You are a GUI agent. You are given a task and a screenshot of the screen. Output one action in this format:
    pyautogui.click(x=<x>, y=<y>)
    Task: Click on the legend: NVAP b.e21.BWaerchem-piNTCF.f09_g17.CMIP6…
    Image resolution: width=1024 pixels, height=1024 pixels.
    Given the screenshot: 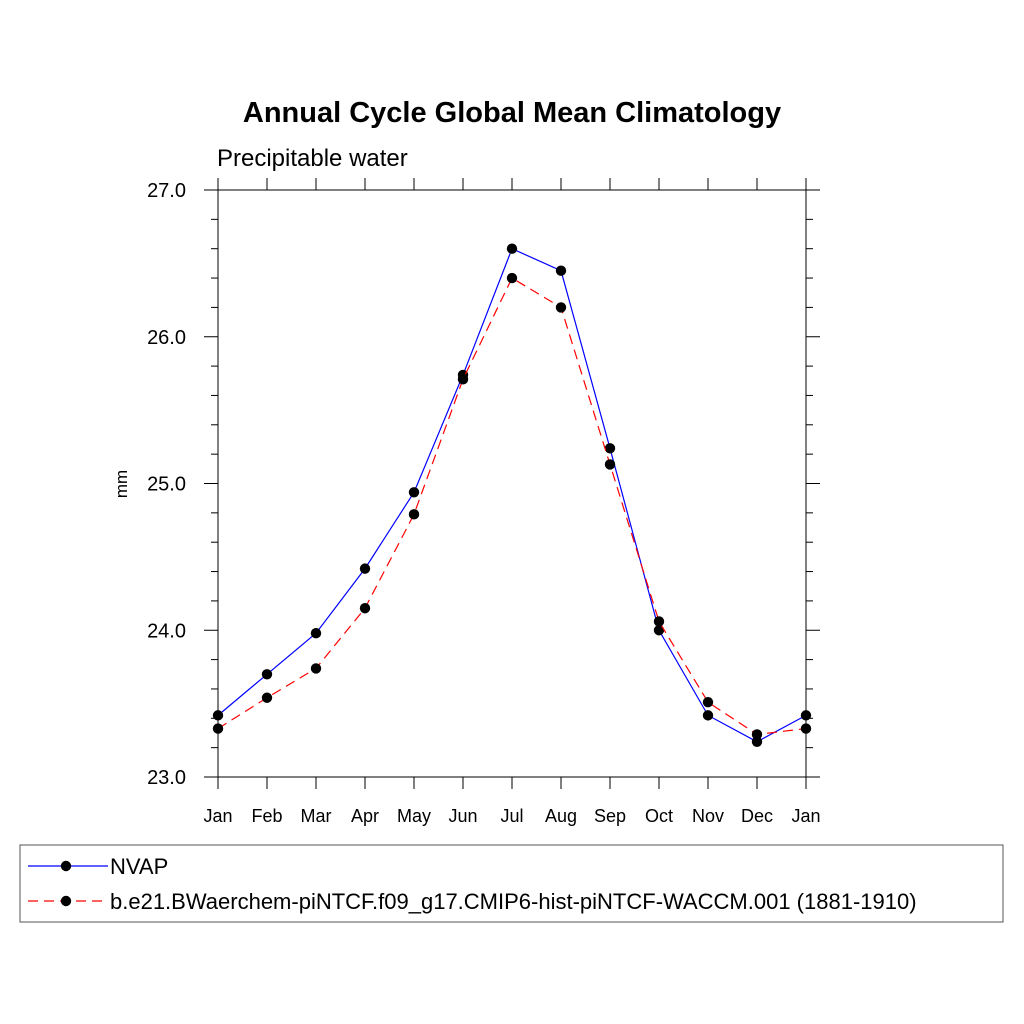 What is the action you would take?
    pyautogui.click(x=511, y=883)
    